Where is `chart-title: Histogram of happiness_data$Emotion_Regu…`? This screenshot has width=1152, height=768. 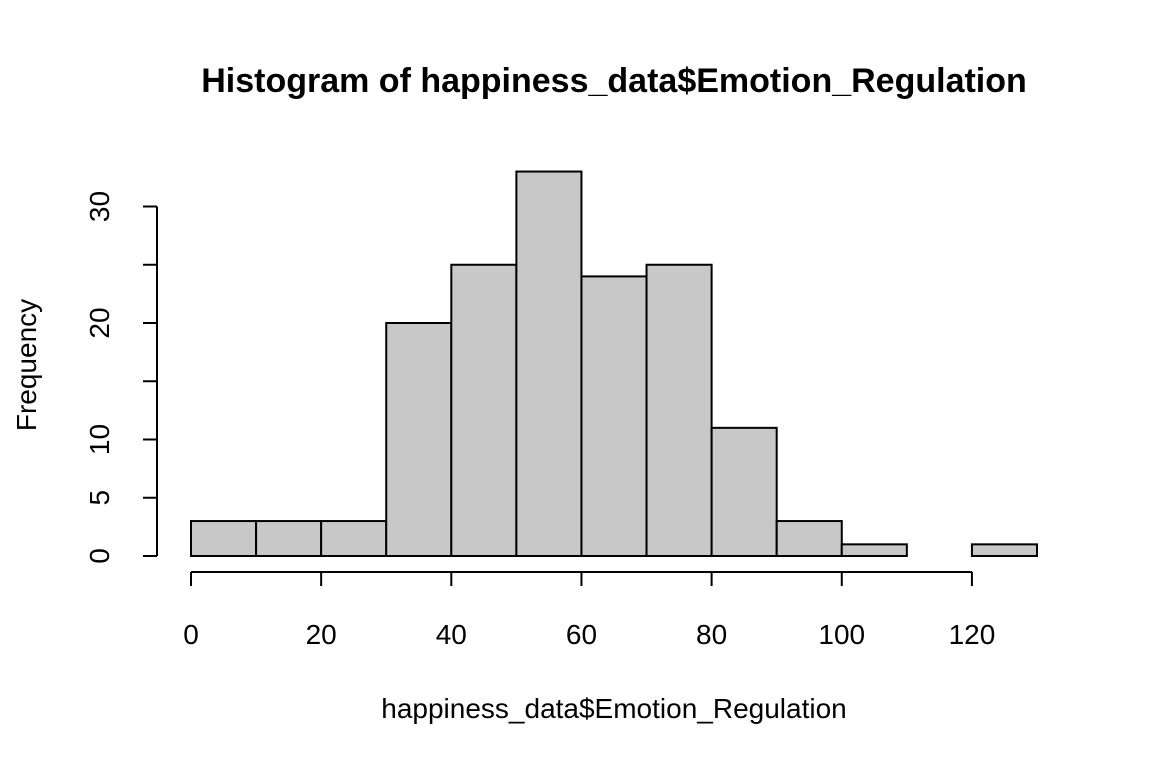 chart-title: Histogram of happiness_data$Emotion_Regu… is located at coordinates (614, 81).